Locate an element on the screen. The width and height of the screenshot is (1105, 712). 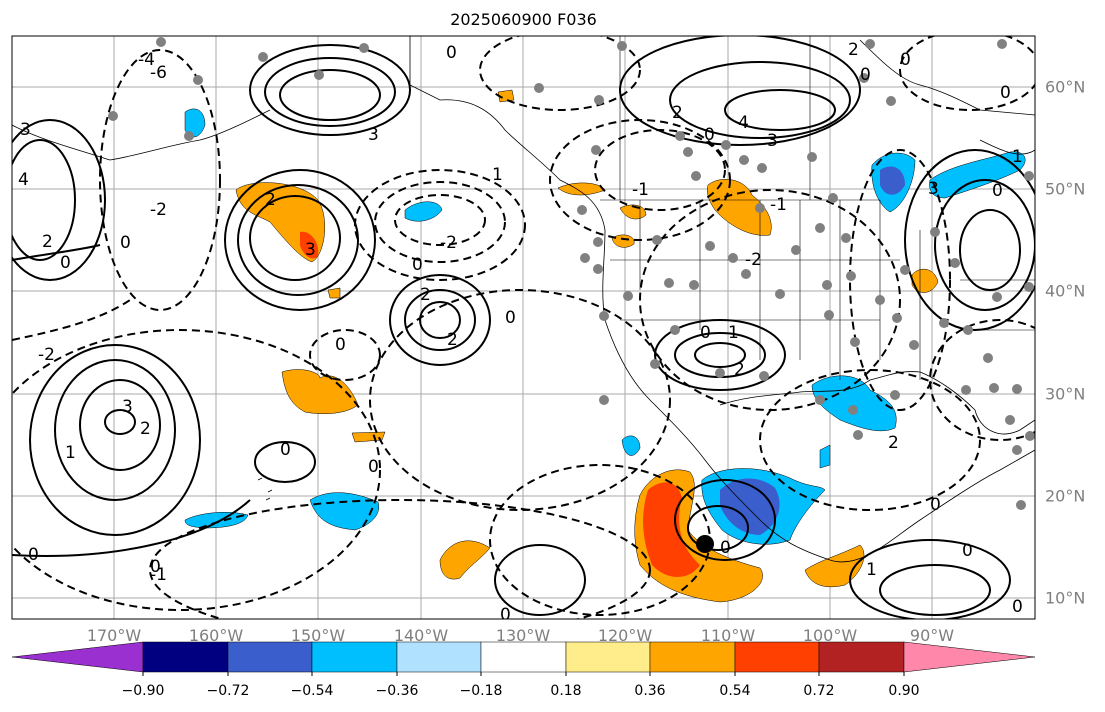
lat-tick-label: 50°N is located at coordinates (1065, 189).